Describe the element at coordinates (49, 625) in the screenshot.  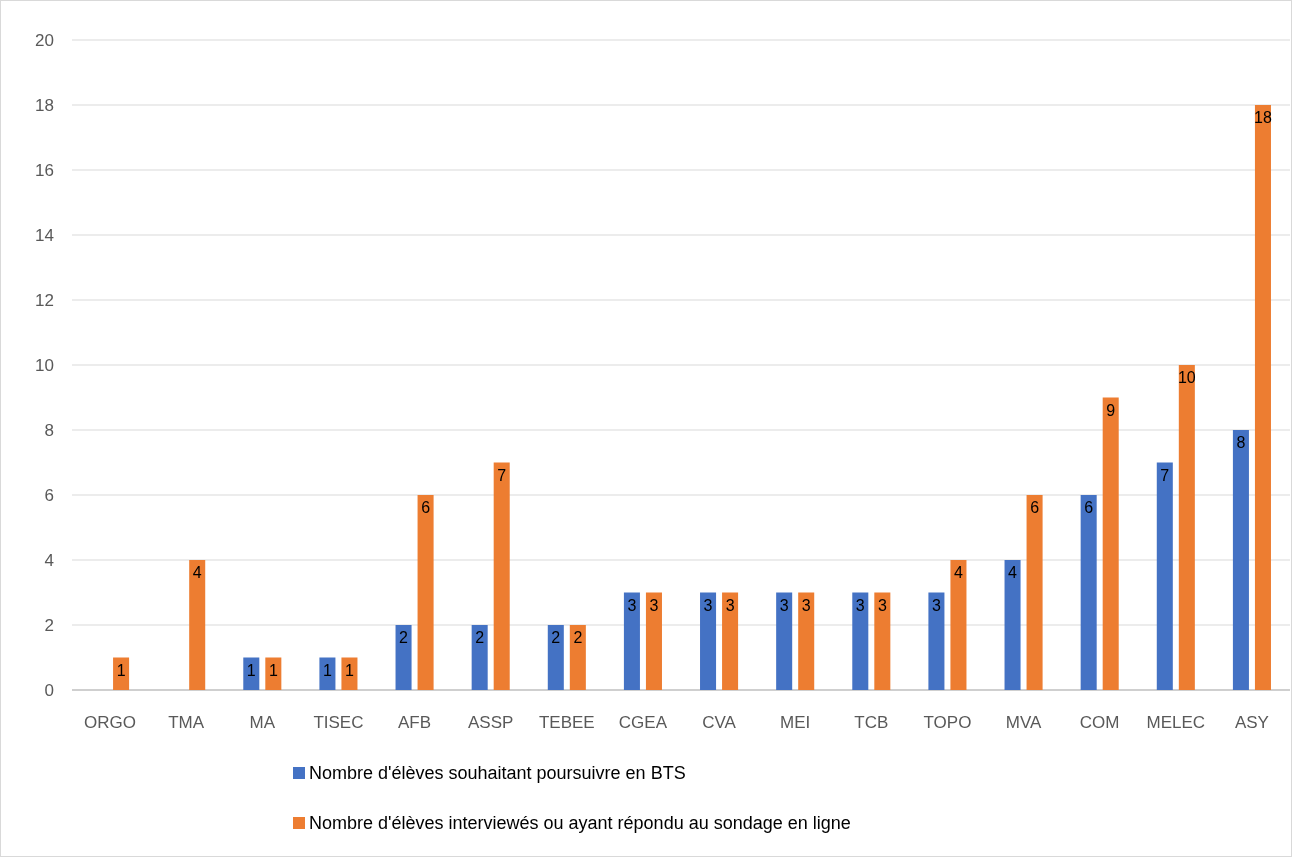
I see `y-tick-label: 2` at that location.